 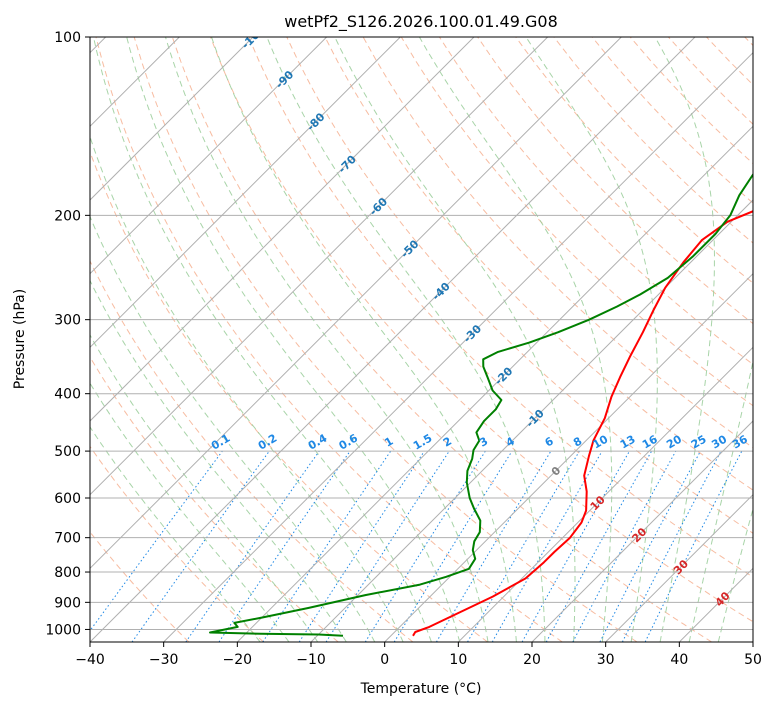 I want to click on x-tick-label: 30, so click(x=606, y=660).